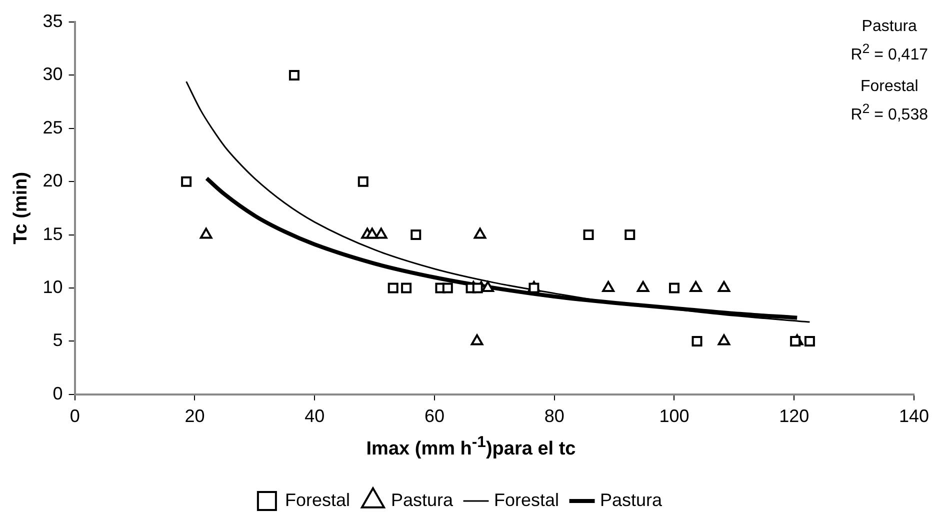 The width and height of the screenshot is (942, 526). I want to click on x-tick-label: 20, so click(194, 416).